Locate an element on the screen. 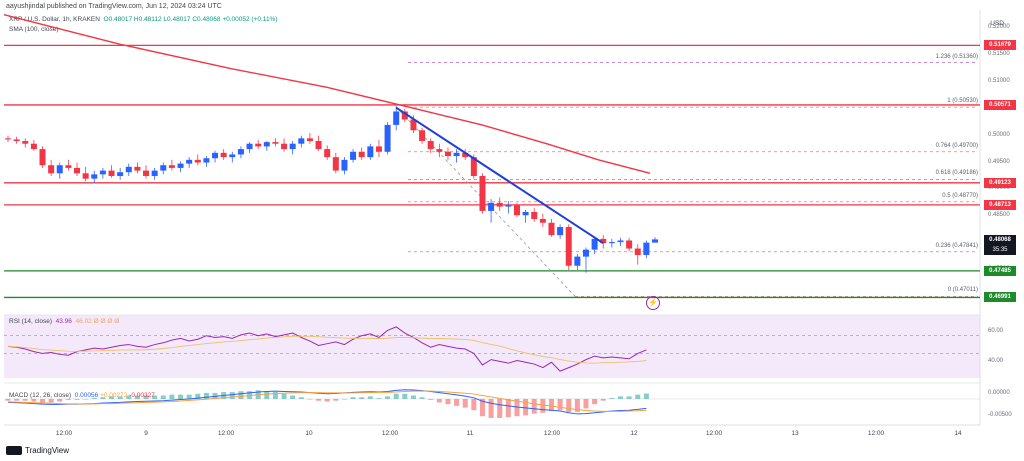  rsi-tick-60: 60.00 is located at coordinates (996, 331).